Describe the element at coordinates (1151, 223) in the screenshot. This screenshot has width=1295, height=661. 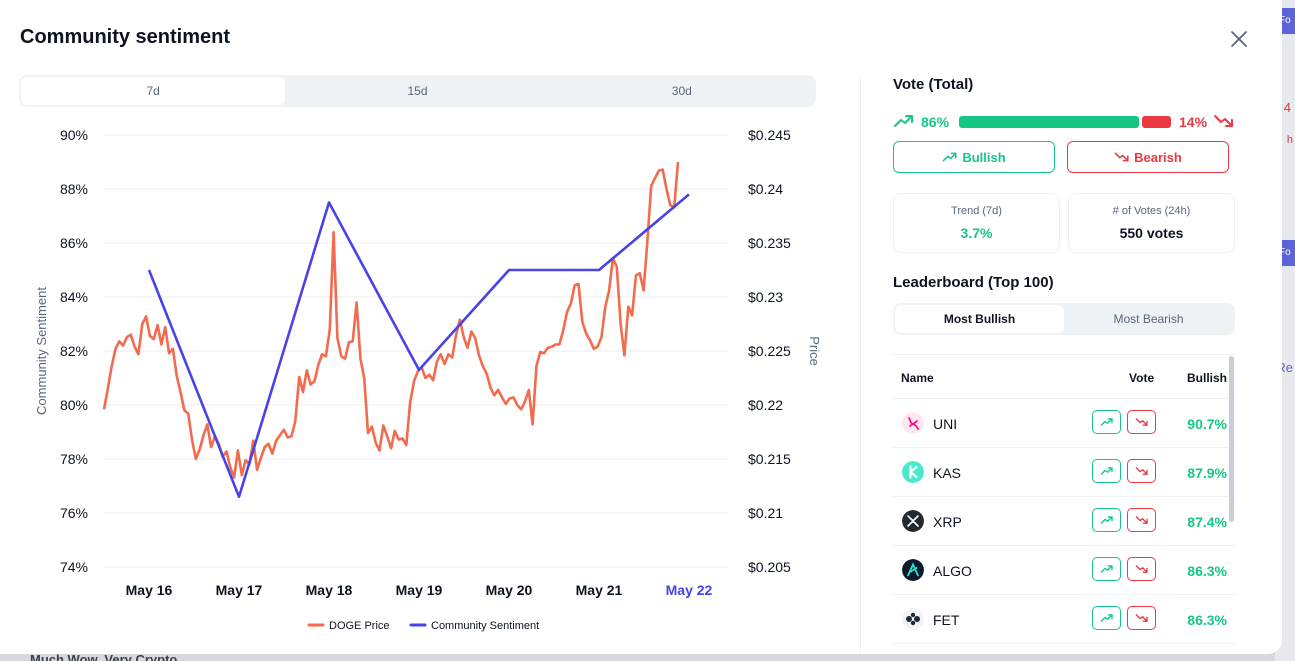
I see `votes-card: # of Votes (24h) 550 votes` at that location.